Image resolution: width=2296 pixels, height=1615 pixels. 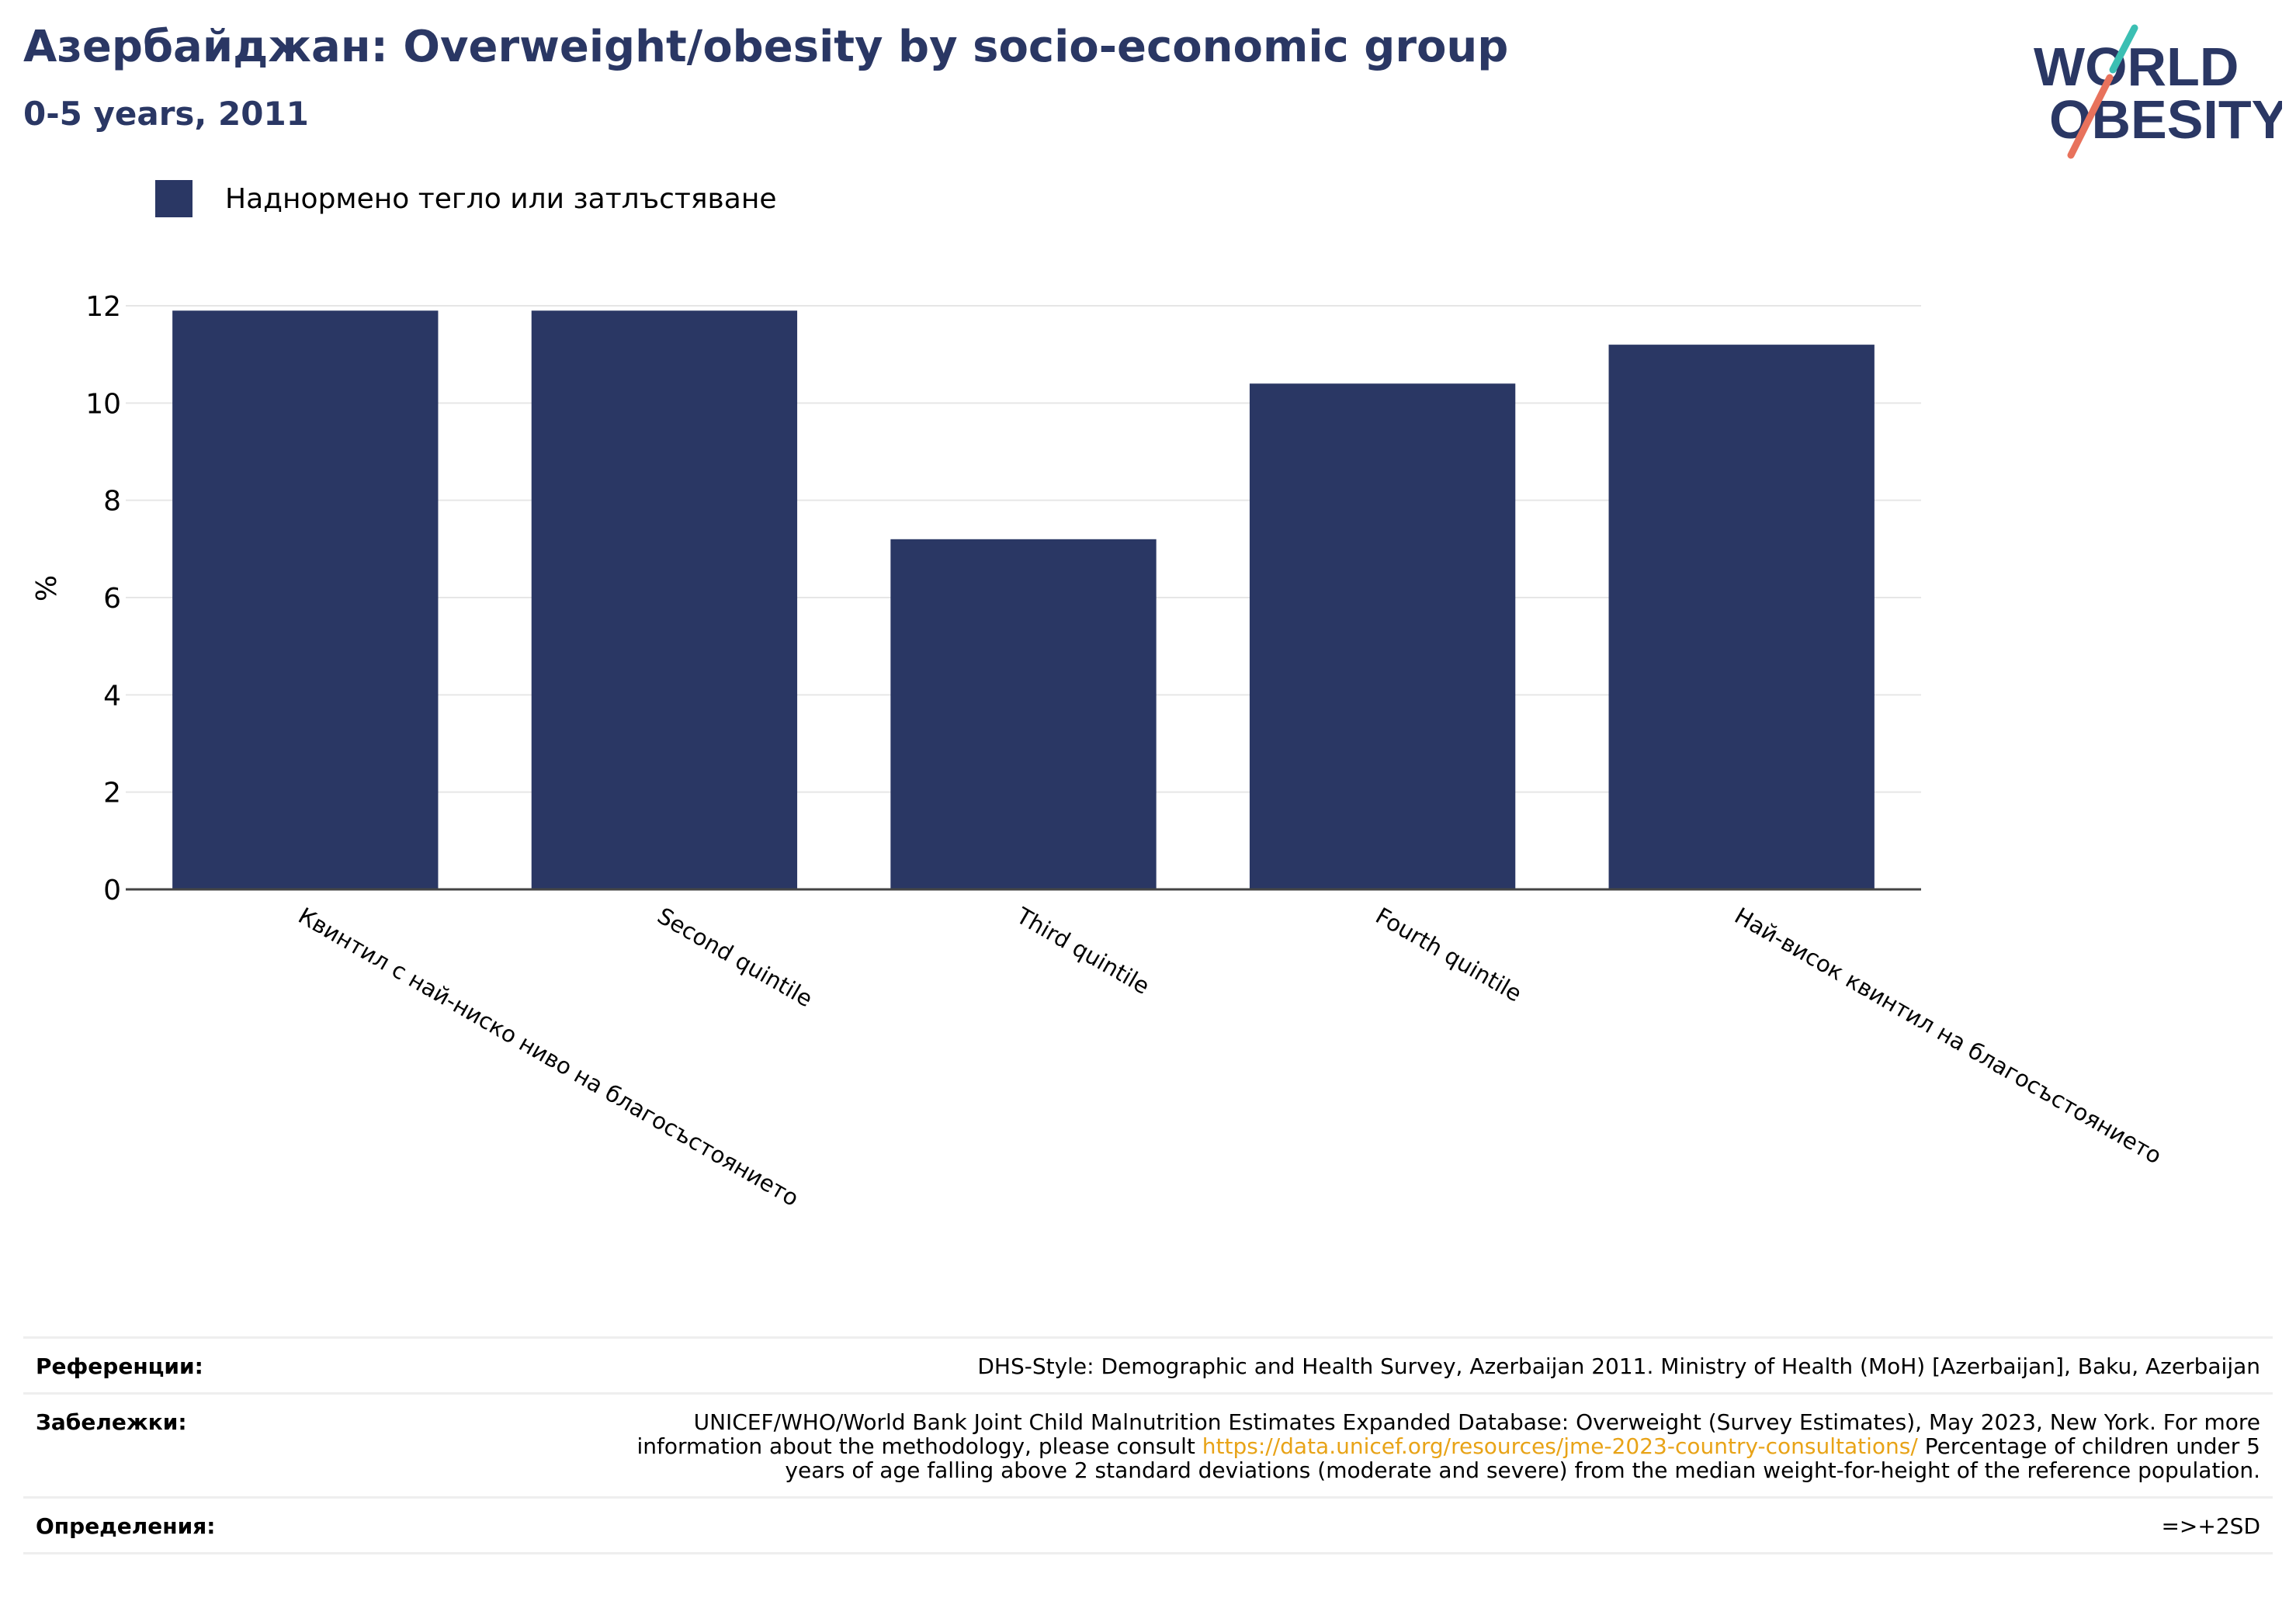 What do you see at coordinates (112, 599) in the screenshot?
I see `y-tick-label: 6` at bounding box center [112, 599].